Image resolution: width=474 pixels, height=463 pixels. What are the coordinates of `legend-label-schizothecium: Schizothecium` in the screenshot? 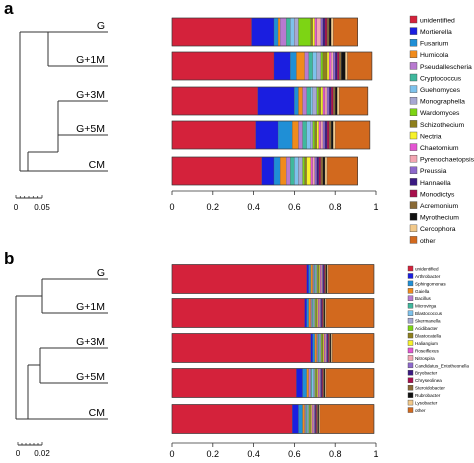 It's located at (442, 125).